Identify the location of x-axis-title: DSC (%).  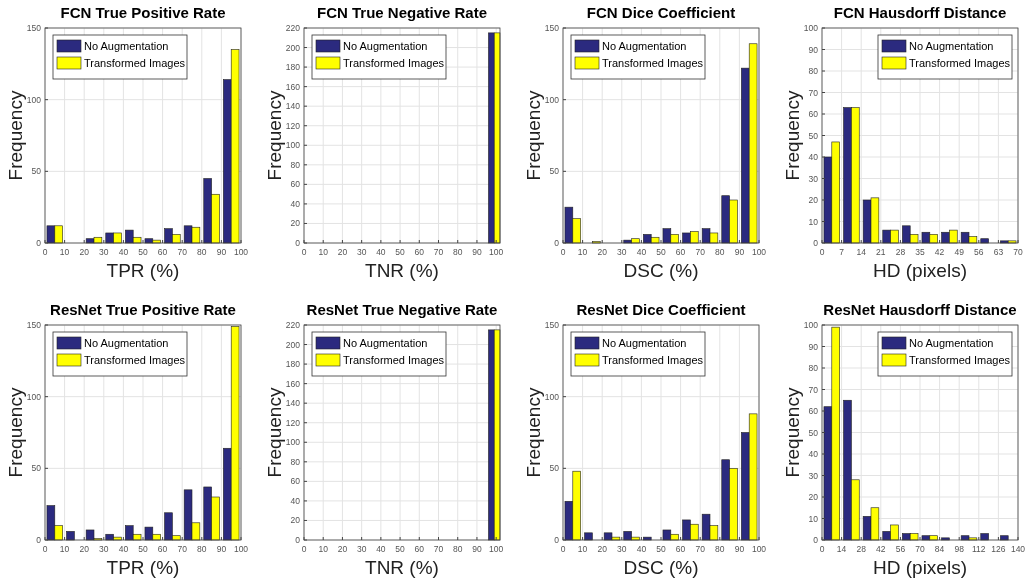
(661, 270).